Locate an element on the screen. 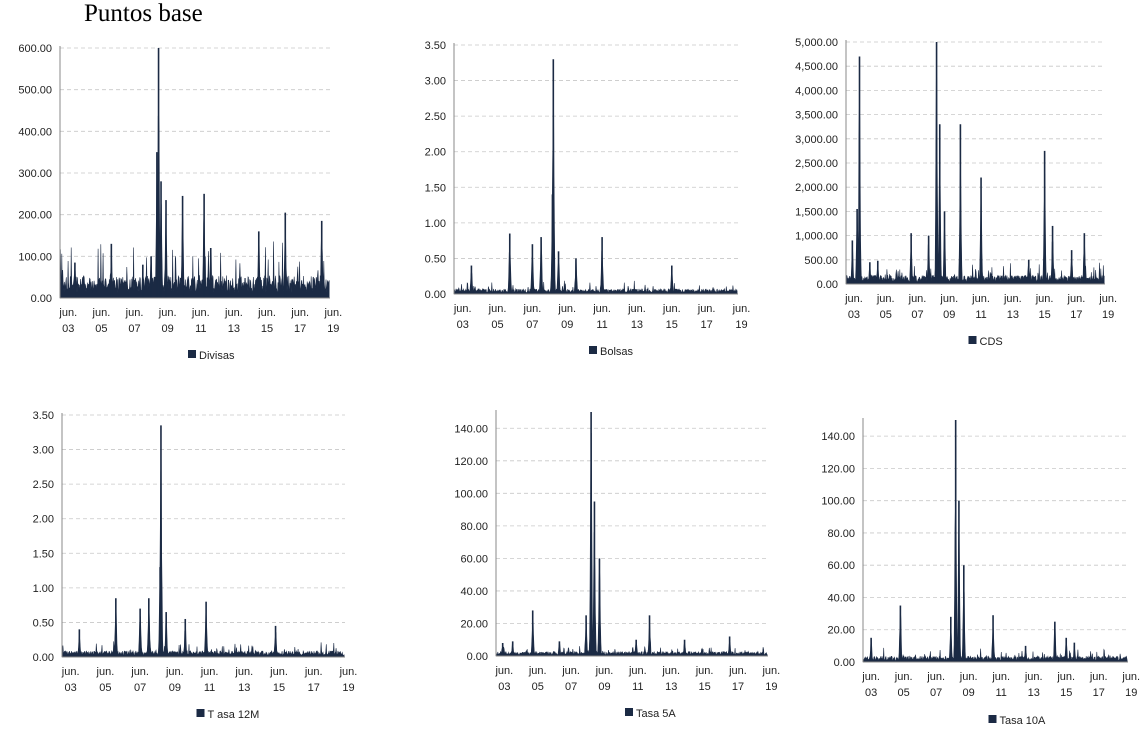  y-tick-label: 300.00 is located at coordinates (35, 174).